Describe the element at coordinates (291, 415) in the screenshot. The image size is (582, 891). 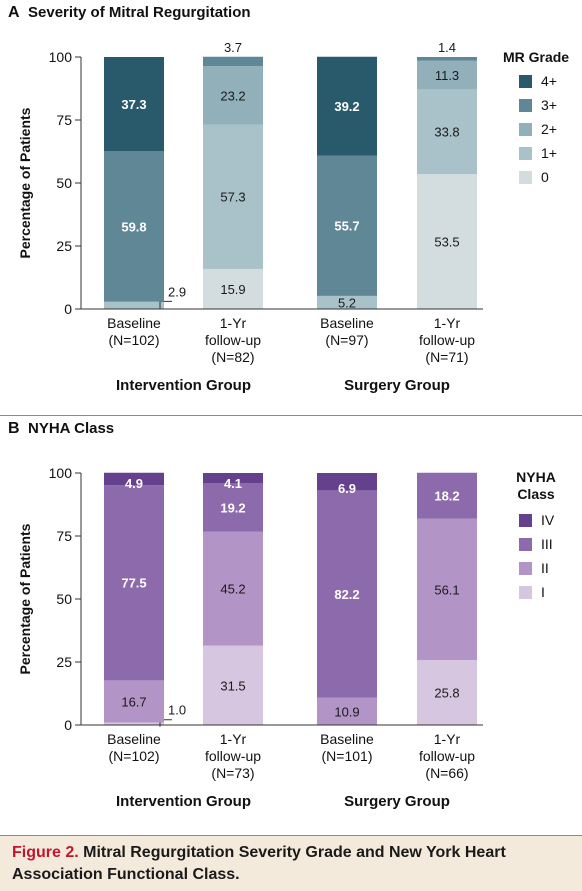
I see `panel-divider` at that location.